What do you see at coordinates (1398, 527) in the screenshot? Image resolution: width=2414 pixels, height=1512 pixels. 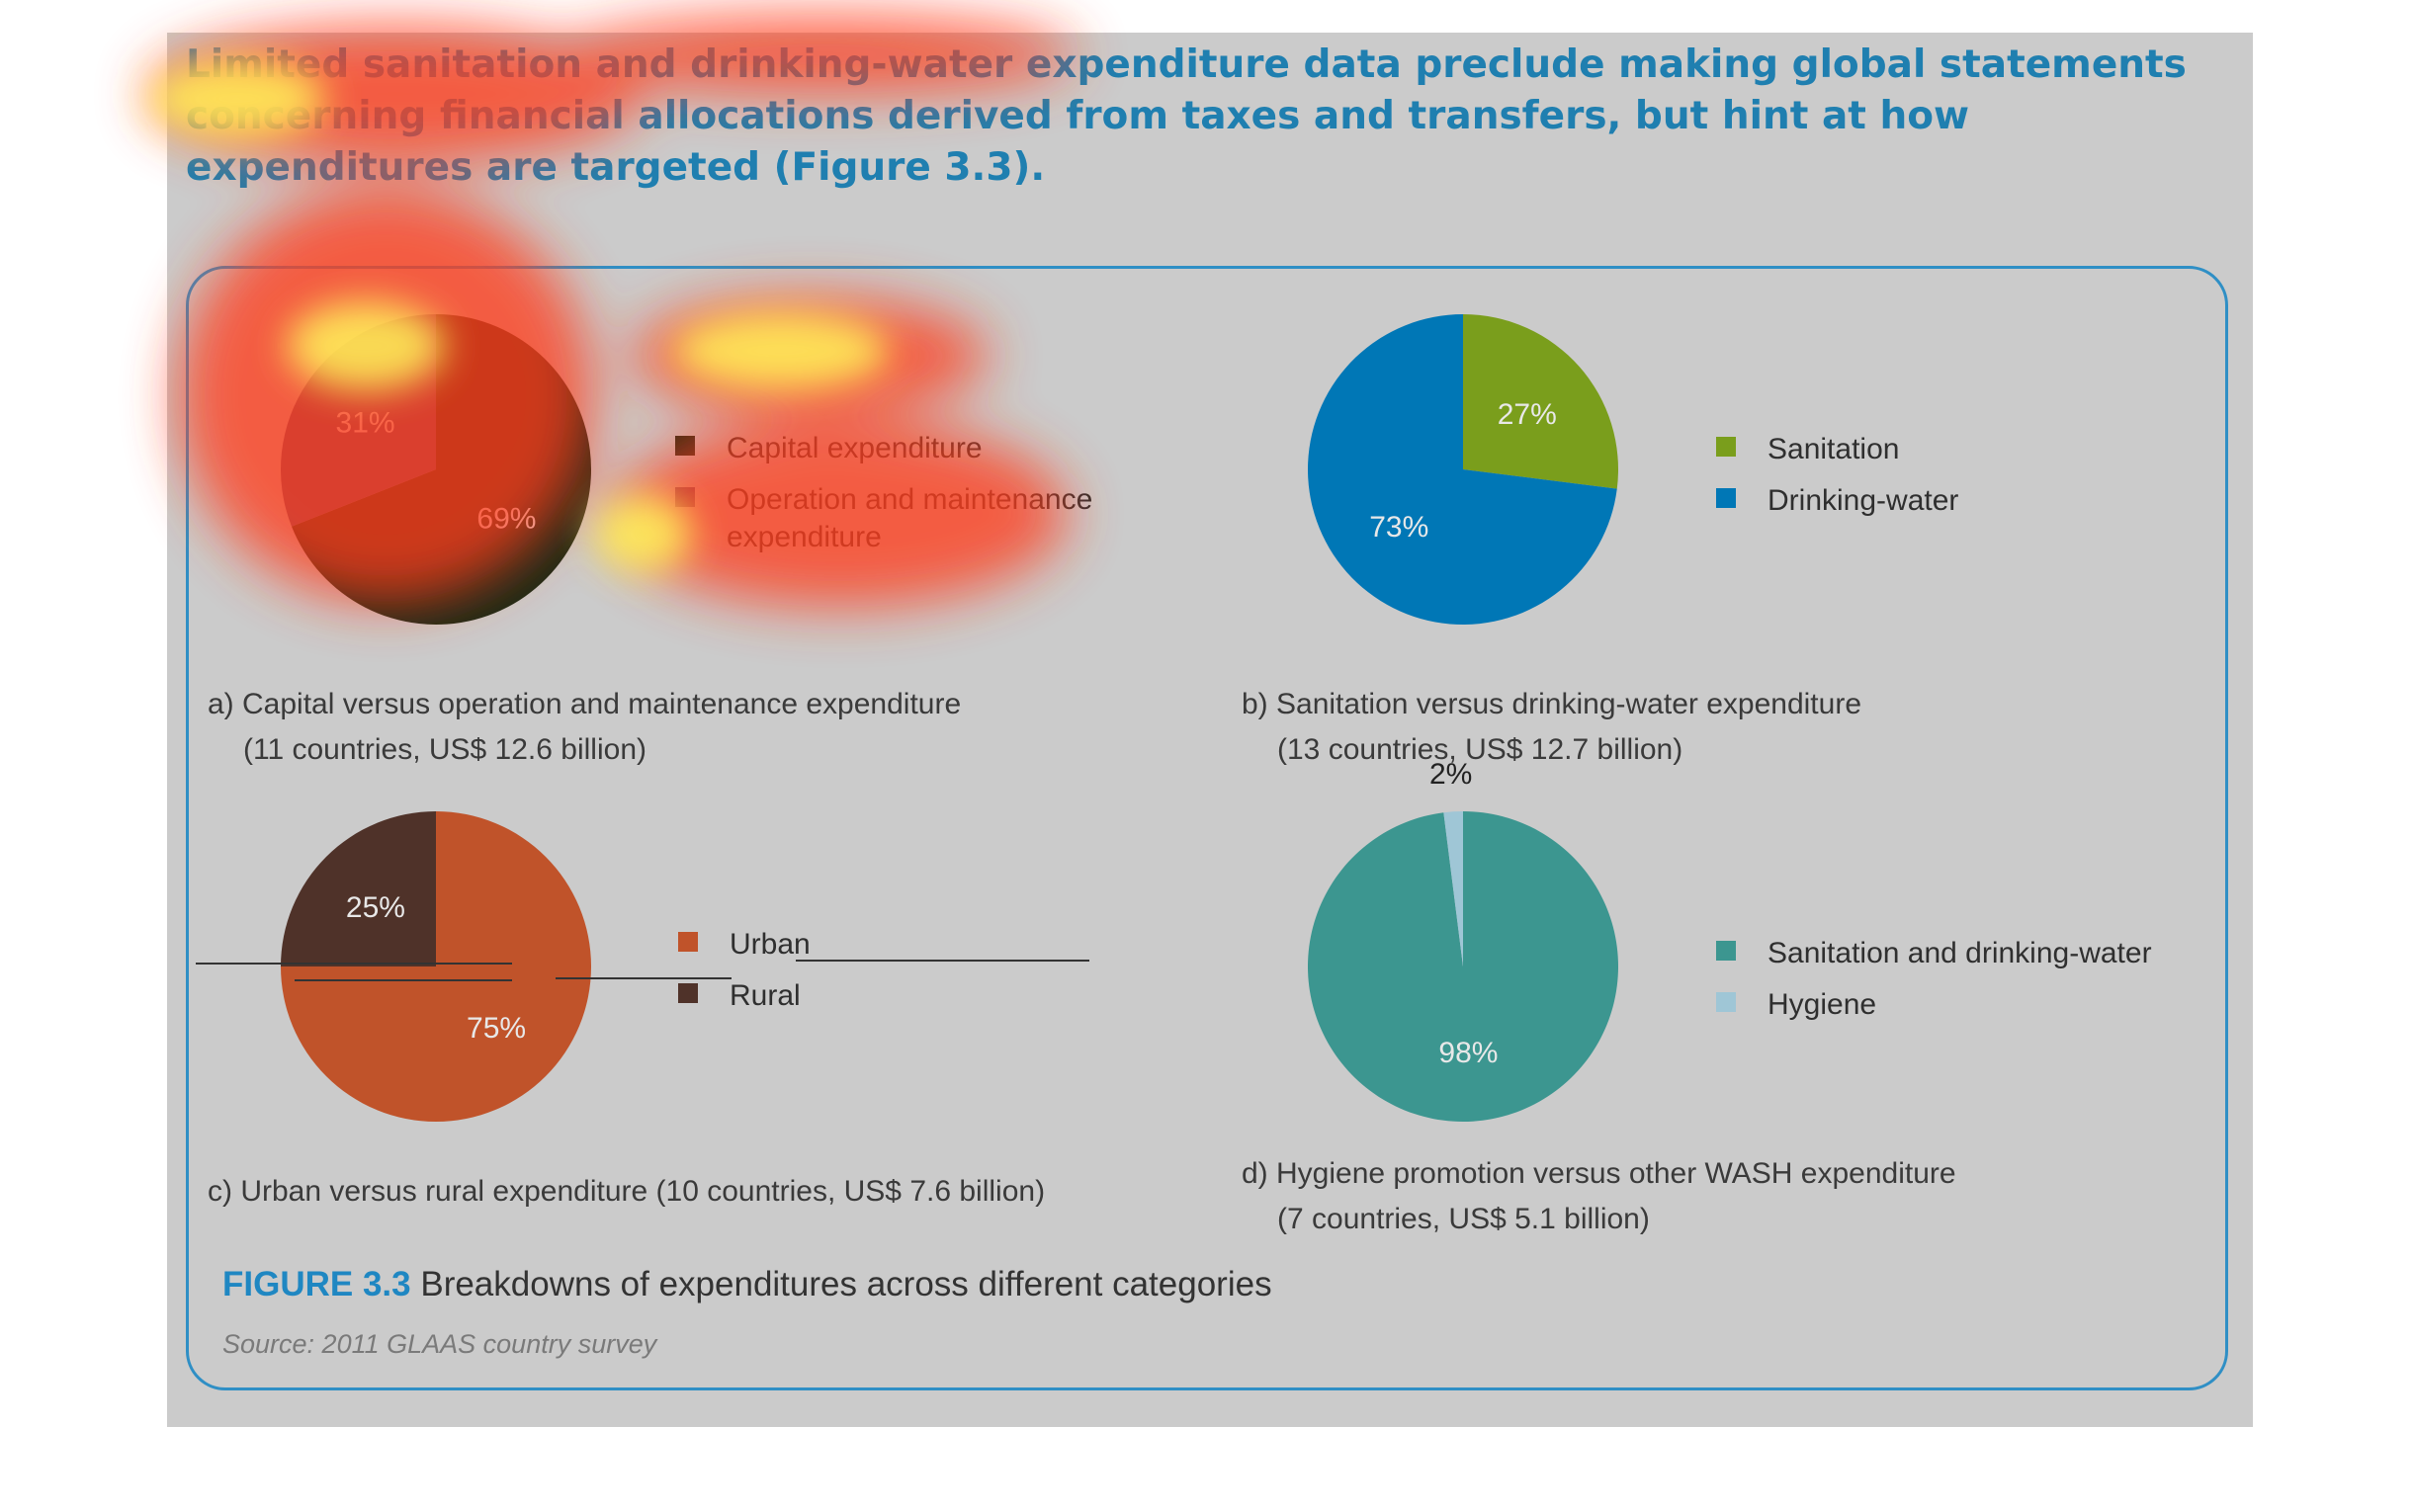 I see `pie-label-b-1: 73%` at bounding box center [1398, 527].